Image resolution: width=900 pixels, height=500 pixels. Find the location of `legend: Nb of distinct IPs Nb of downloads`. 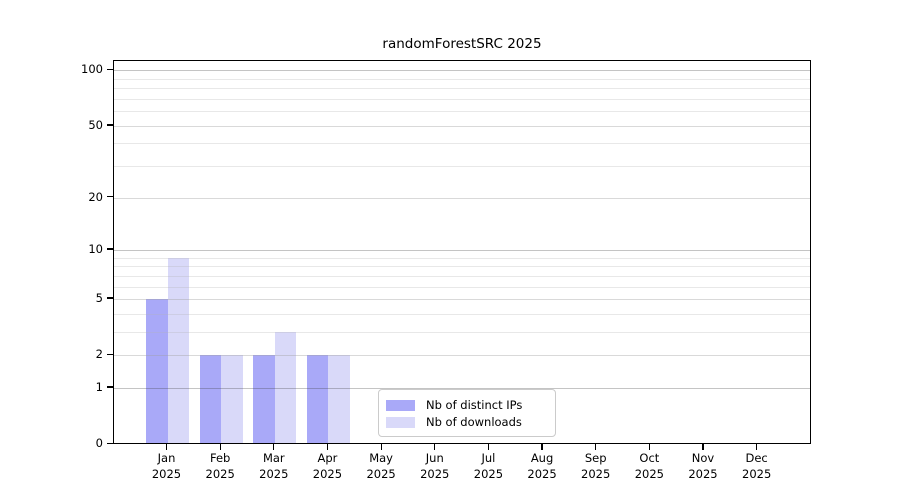

legend: Nb of distinct IPs Nb of downloads is located at coordinates (467, 413).